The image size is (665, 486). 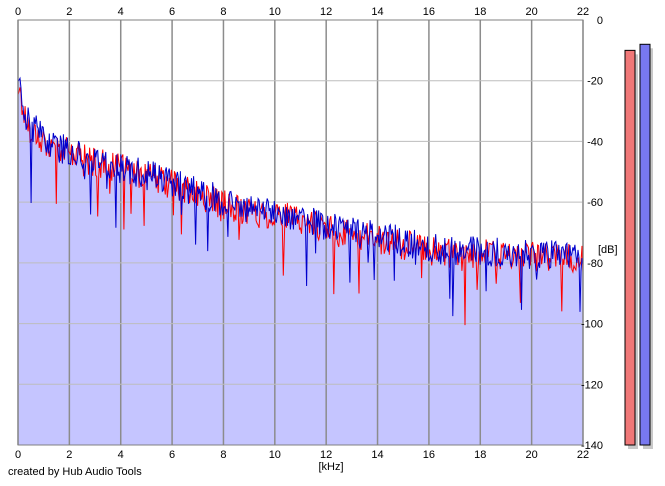 What do you see at coordinates (121, 455) in the screenshot?
I see `x-tick-label-bottom: 4` at bounding box center [121, 455].